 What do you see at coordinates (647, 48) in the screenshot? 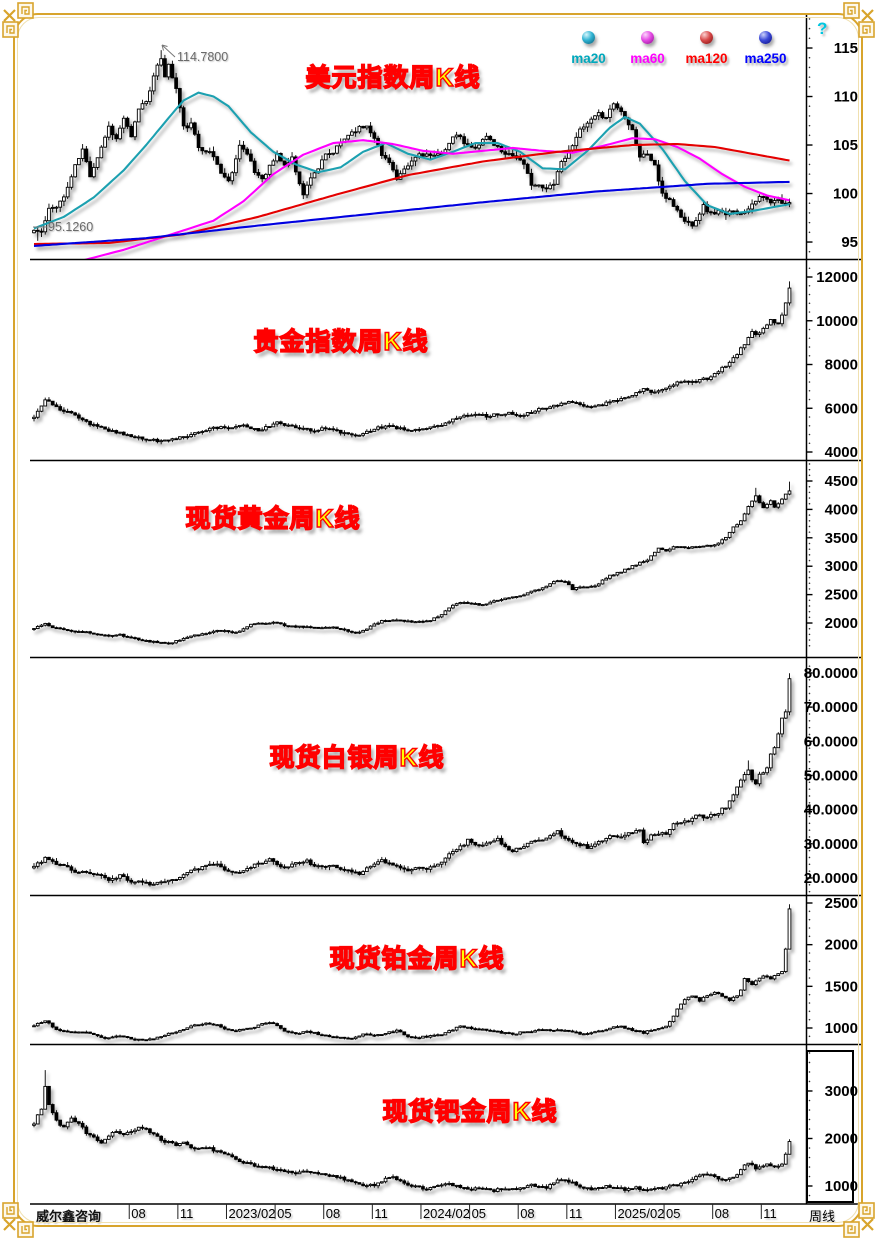
I see `legend-item-ma60: ma60` at bounding box center [647, 48].